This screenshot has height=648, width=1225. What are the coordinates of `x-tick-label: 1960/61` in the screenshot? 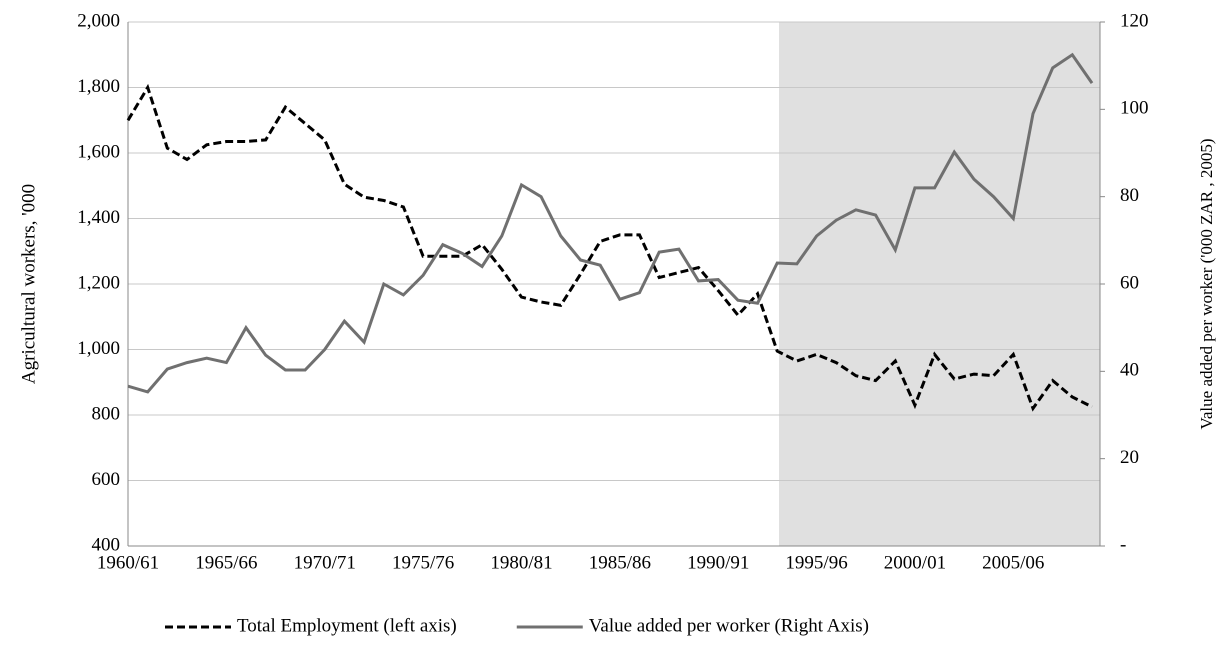 It's located at (128, 562).